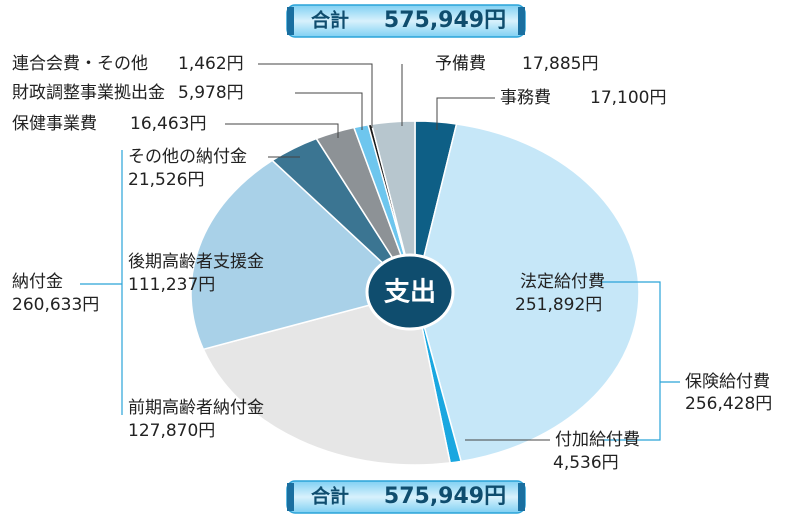  Describe the element at coordinates (628, 98) in the screenshot. I see `slice-value: 17,100円` at that location.